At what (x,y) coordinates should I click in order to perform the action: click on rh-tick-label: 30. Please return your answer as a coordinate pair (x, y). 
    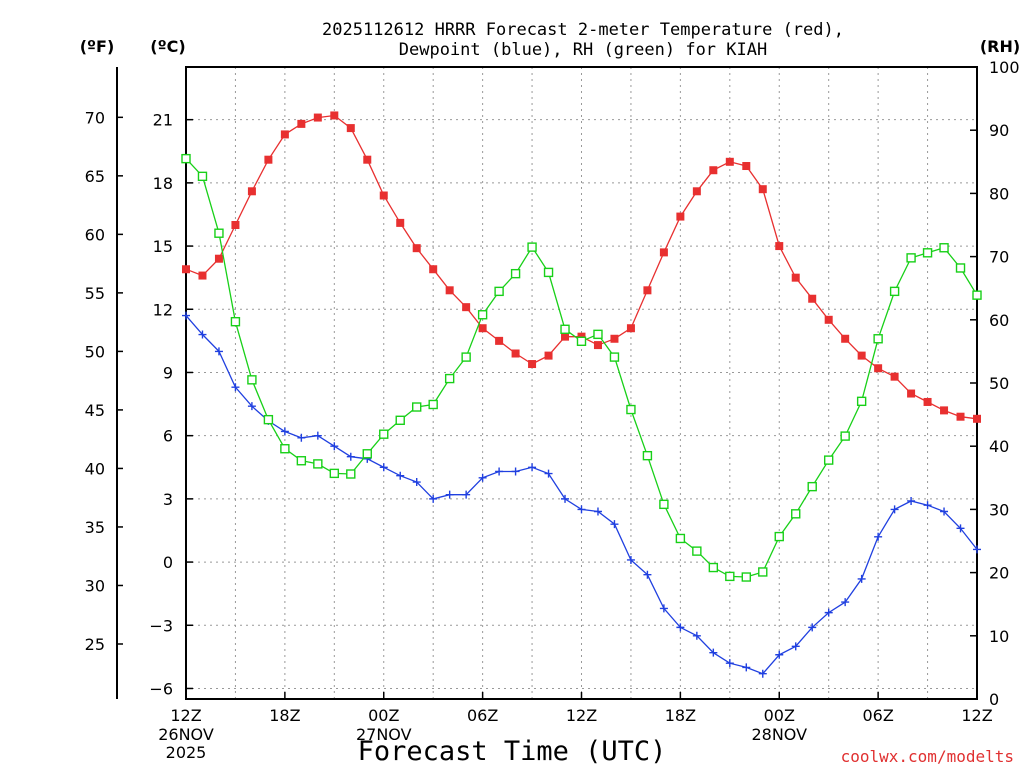
    Looking at the image, I should click on (999, 509).